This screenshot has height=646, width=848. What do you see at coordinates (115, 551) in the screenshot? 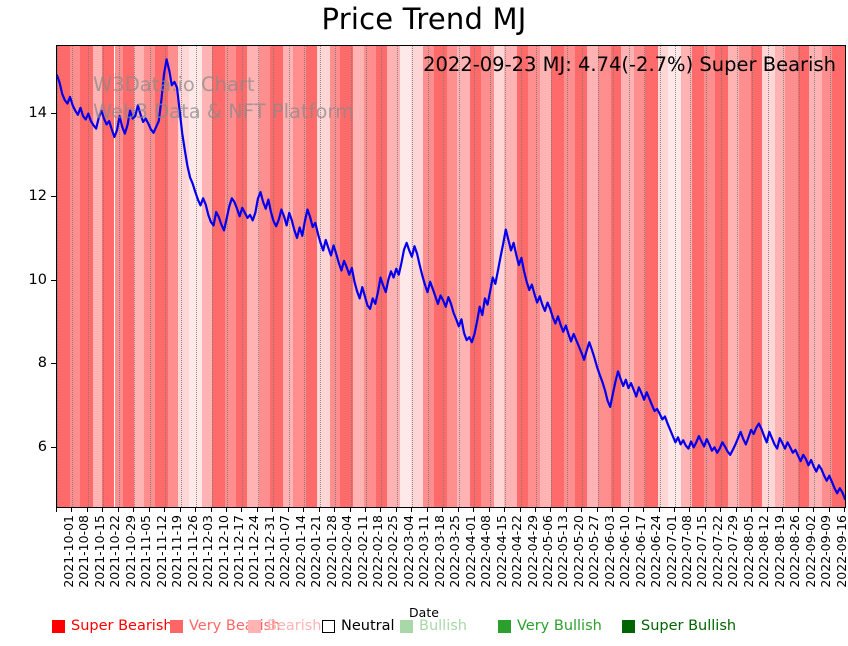
I see `x-tick-label: 2021-10-22` at bounding box center [115, 551].